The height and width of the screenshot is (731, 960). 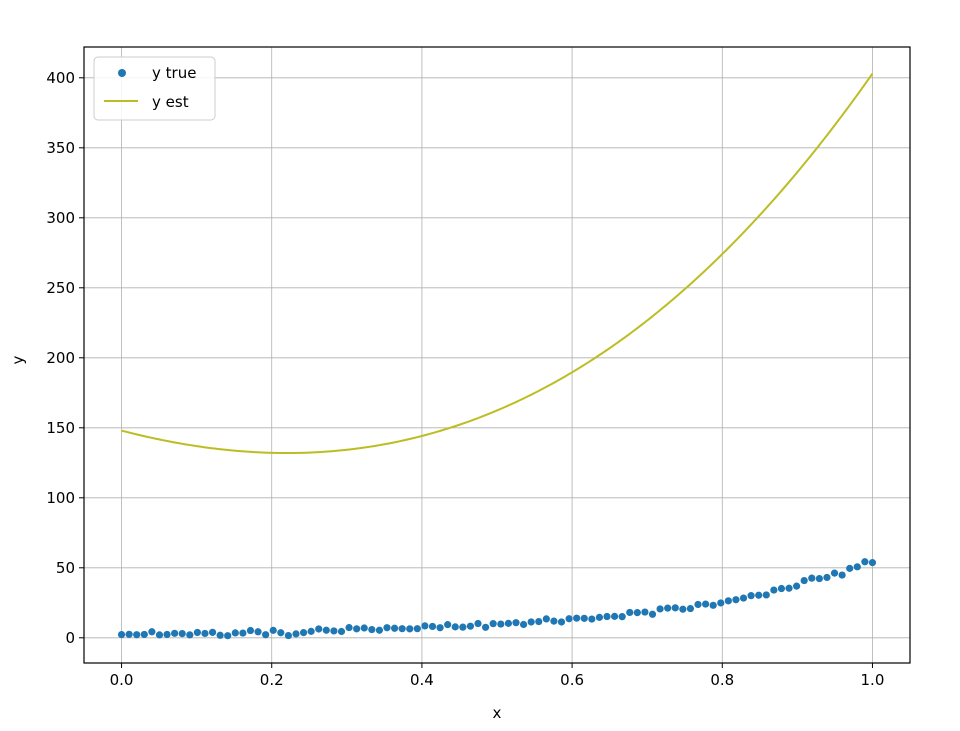 What do you see at coordinates (70, 638) in the screenshot?
I see `y-tick-label: 0` at bounding box center [70, 638].